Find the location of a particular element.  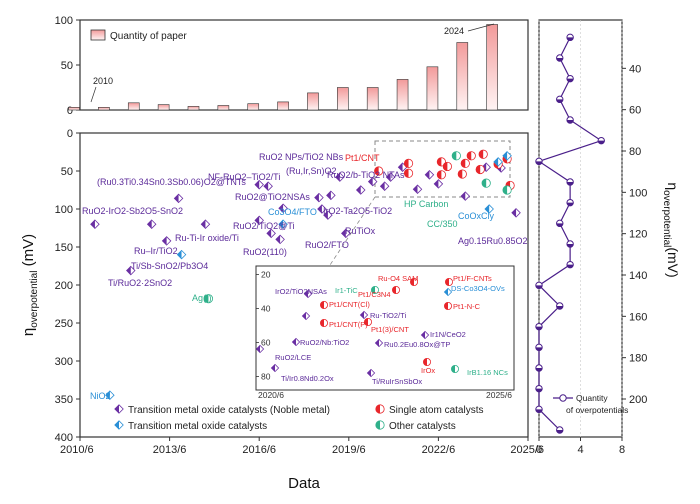

svg-text: ηoverpotential(mV) is located at coordinates (671, 229).